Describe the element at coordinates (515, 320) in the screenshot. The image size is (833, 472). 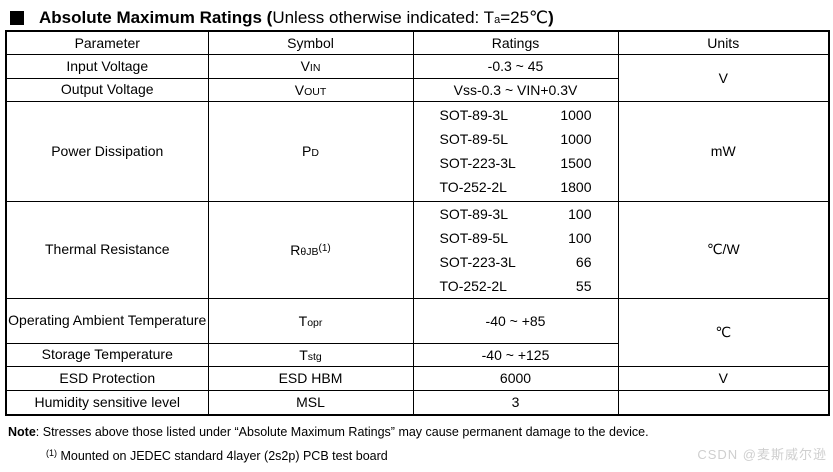
I see `rating-cell: -40 ~ +85` at that location.